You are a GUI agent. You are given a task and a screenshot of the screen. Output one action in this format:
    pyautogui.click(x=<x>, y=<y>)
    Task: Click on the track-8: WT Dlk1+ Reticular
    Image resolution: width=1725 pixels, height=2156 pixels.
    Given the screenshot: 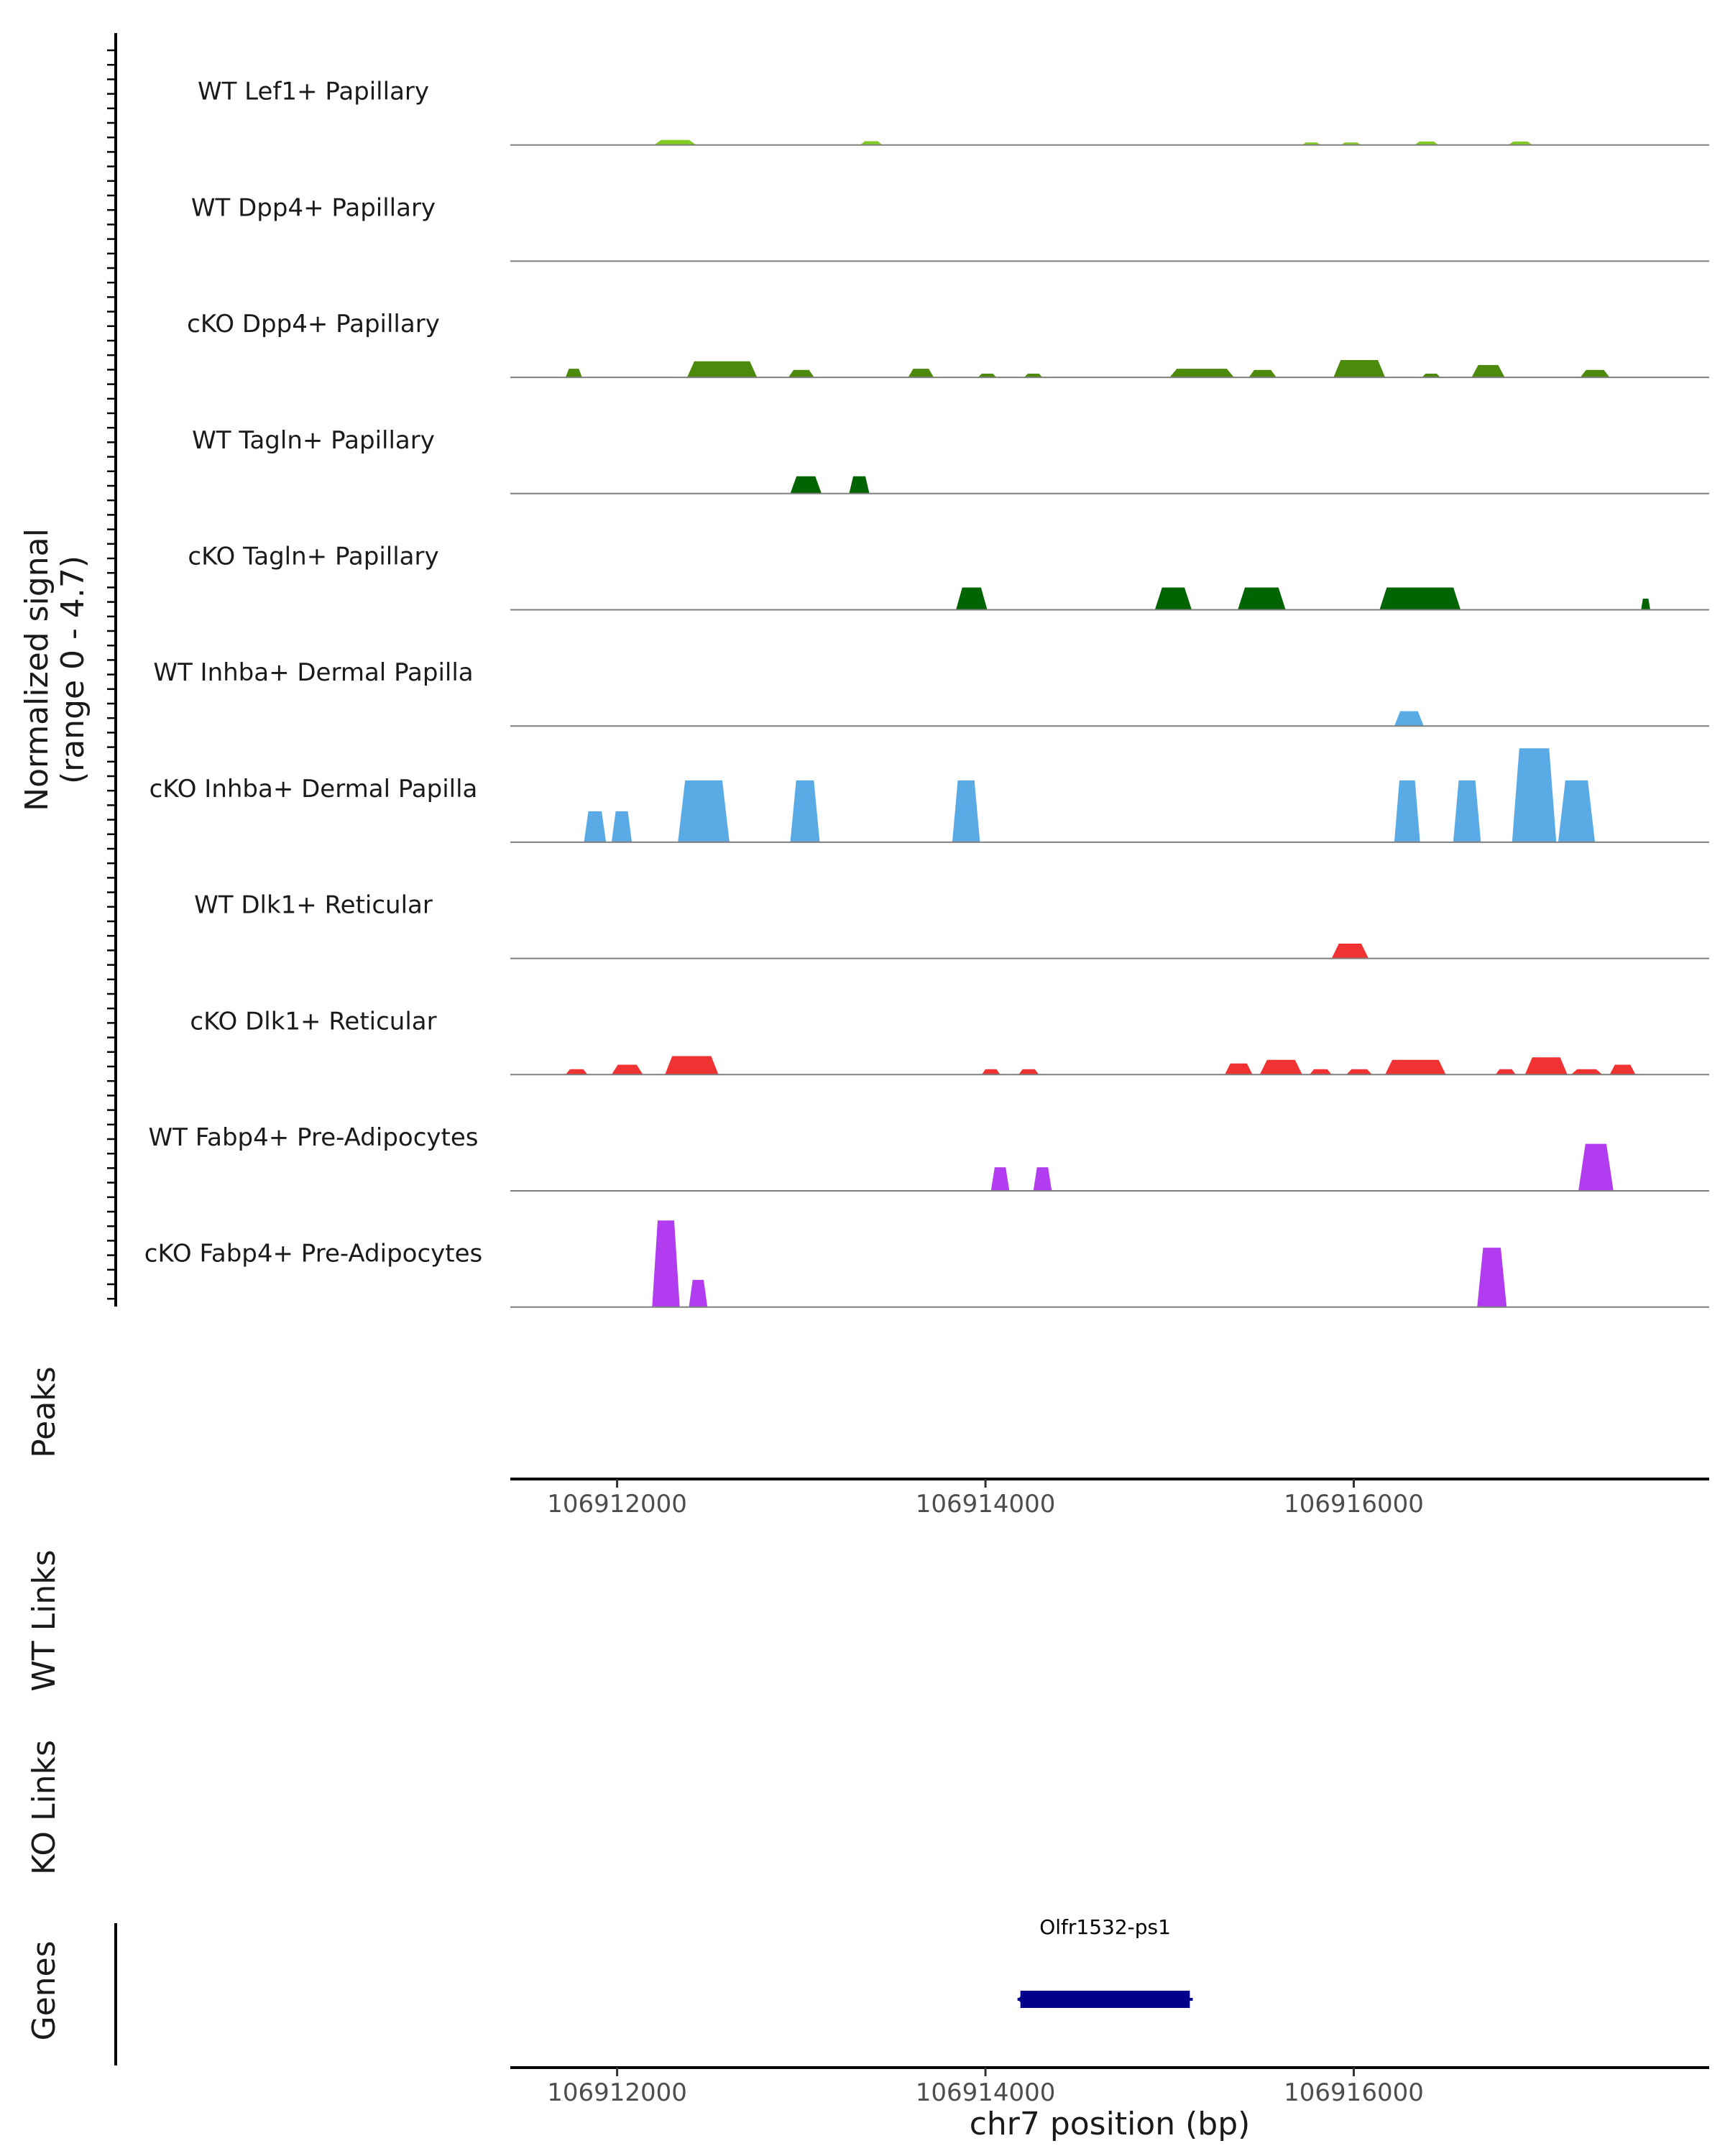 What is the action you would take?
    pyautogui.click(x=951, y=925)
    